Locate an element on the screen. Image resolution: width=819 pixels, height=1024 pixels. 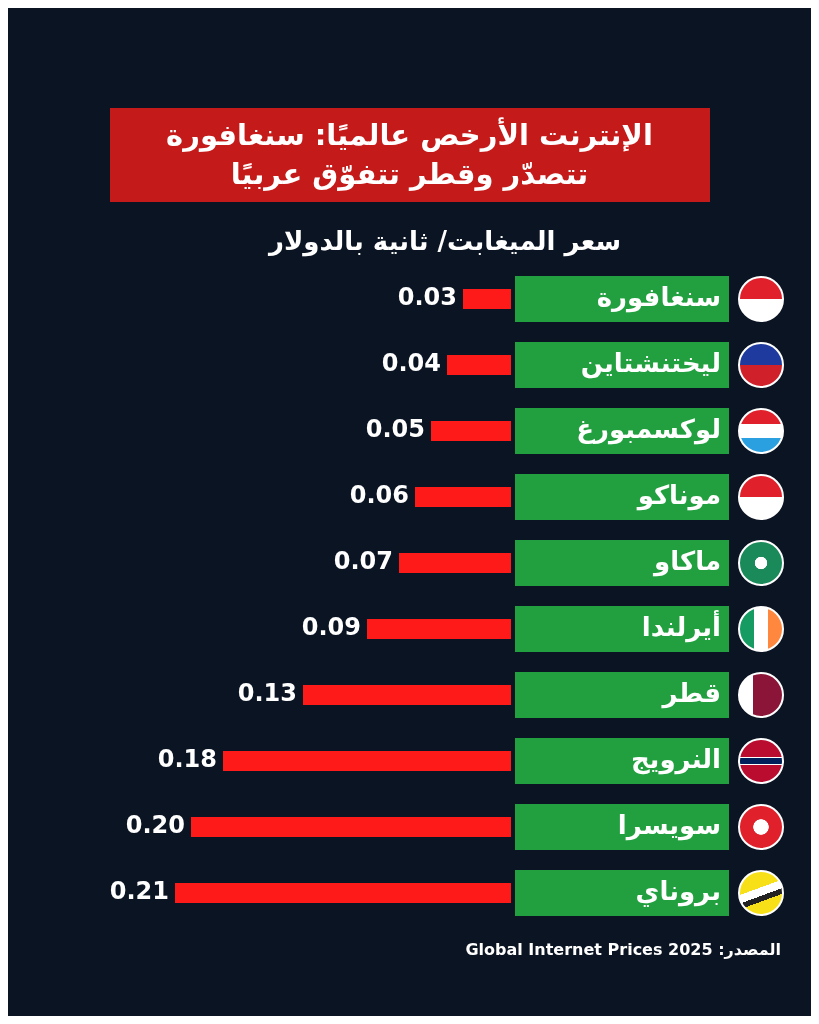
data-label: 0.13 is located at coordinates (267, 693).